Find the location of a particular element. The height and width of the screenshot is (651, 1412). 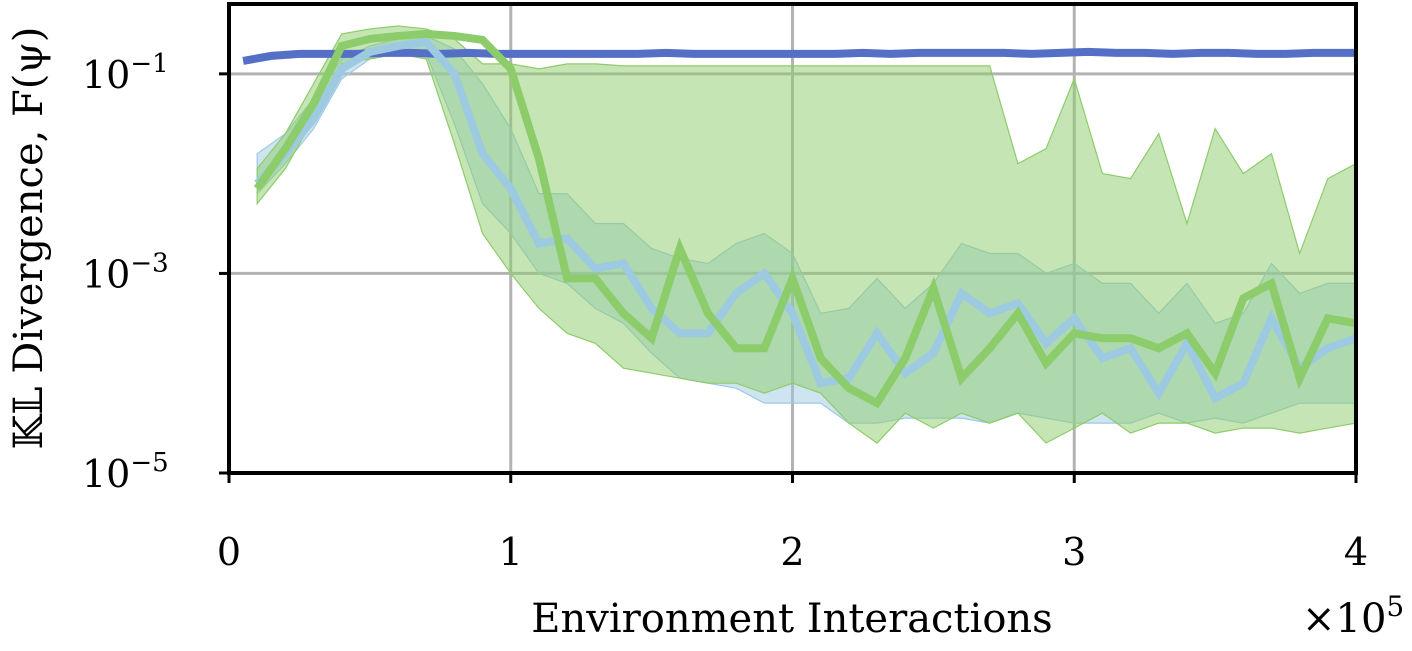

y-tick-labels: 10−110−310−5 is located at coordinates (155, 272).